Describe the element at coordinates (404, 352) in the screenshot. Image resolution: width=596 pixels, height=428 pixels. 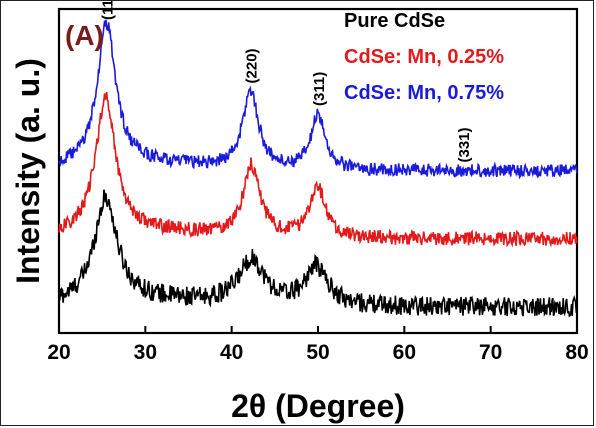
I see `x-tick-label: 60` at that location.